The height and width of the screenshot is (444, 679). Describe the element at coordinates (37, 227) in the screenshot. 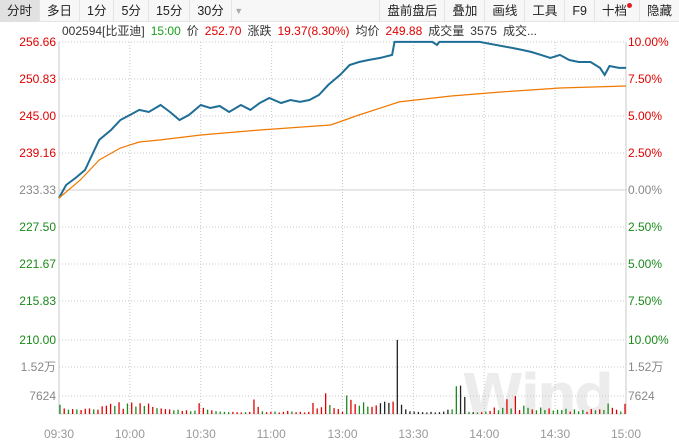

I see `price-tick: 227.50` at that location.